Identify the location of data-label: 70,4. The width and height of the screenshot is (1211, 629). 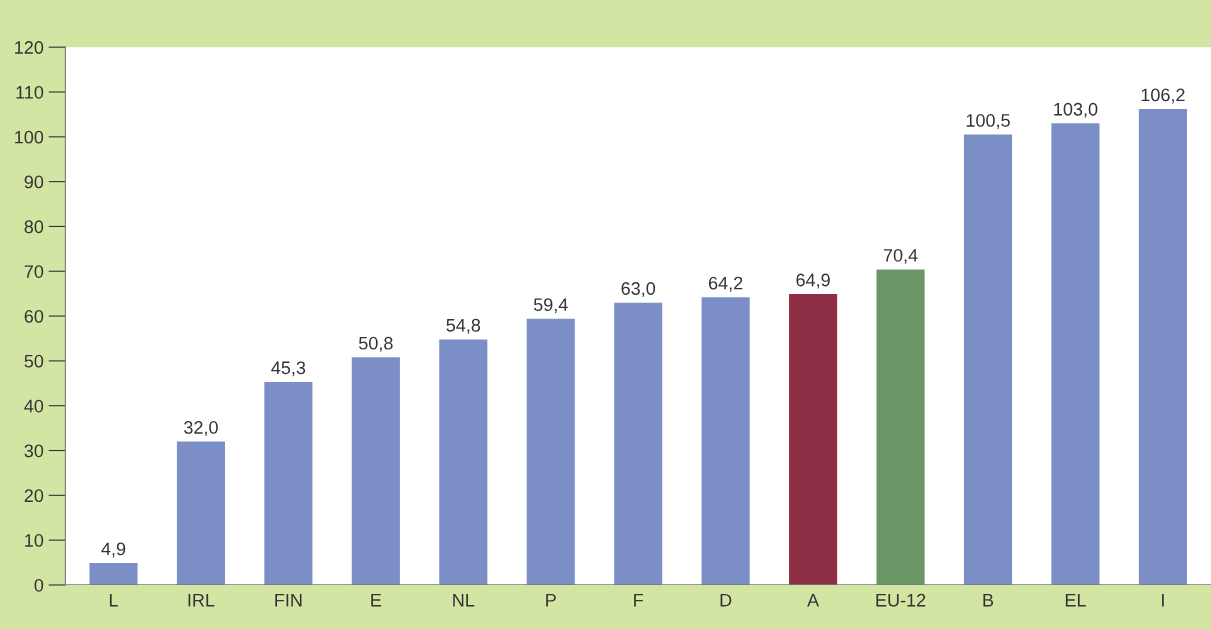
(900, 256).